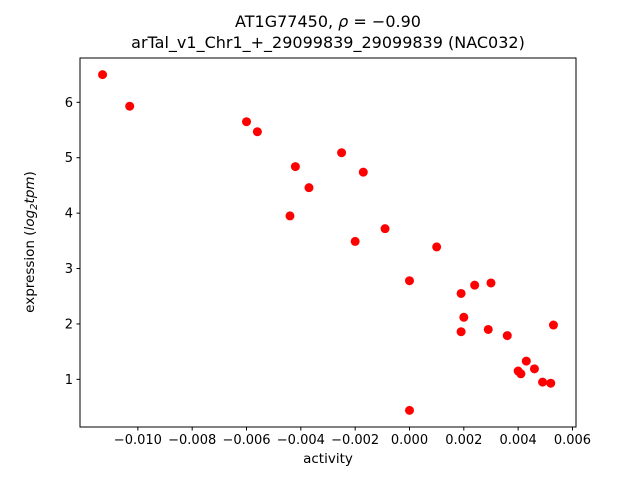 This screenshot has height=484, width=640. What do you see at coordinates (69, 324) in the screenshot?
I see `y-tick-label: 2` at bounding box center [69, 324].